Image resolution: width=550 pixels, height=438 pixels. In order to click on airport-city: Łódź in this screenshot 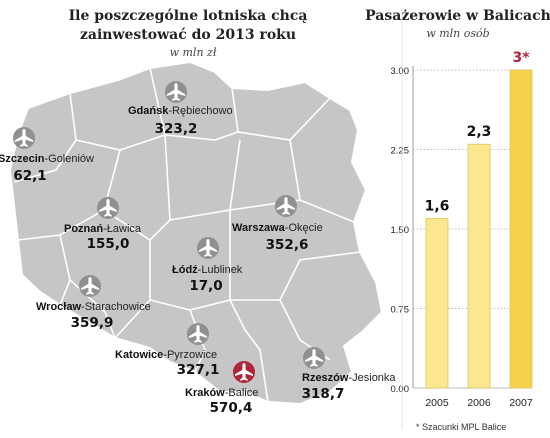, I will do `click(185, 270)`.